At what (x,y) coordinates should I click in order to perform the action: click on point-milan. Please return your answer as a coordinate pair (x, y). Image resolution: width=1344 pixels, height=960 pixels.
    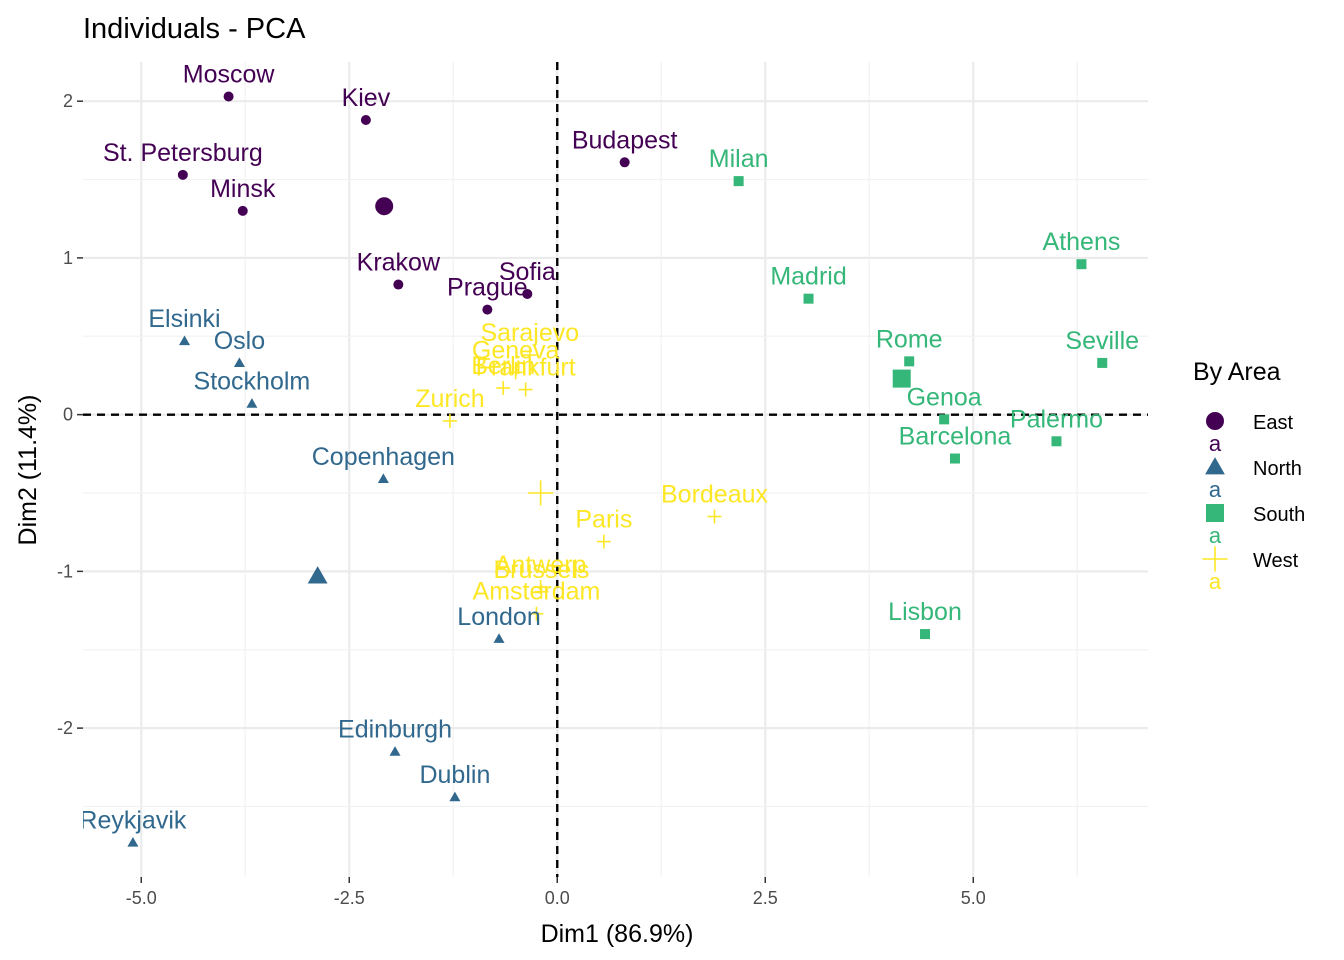
    Looking at the image, I should click on (738, 181).